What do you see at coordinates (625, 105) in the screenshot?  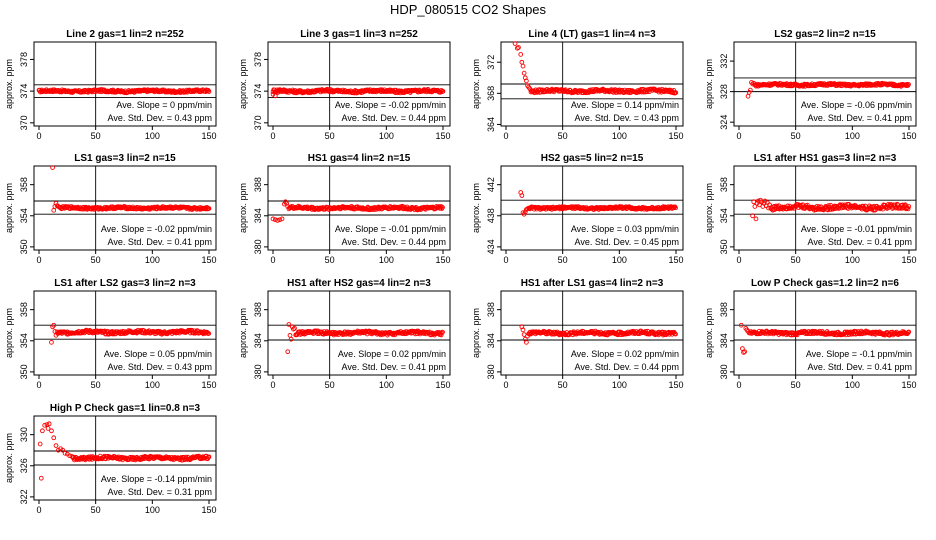 I see `slope-annotation: Ave. Slope = 0.14 ppm/min` at bounding box center [625, 105].